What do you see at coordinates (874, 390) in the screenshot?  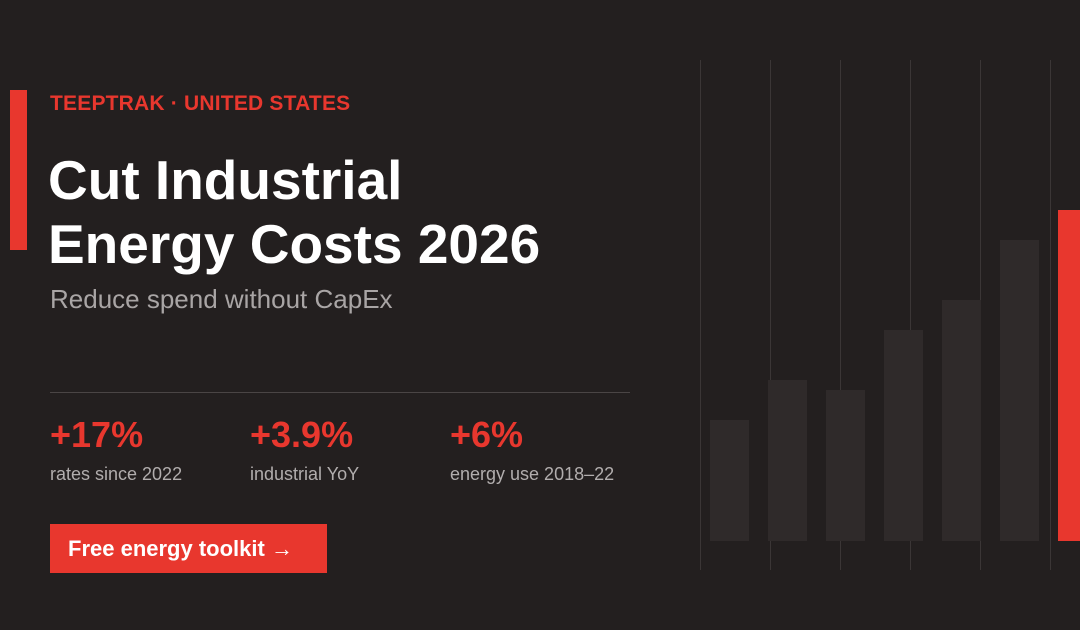 I see `decor-bars` at bounding box center [874, 390].